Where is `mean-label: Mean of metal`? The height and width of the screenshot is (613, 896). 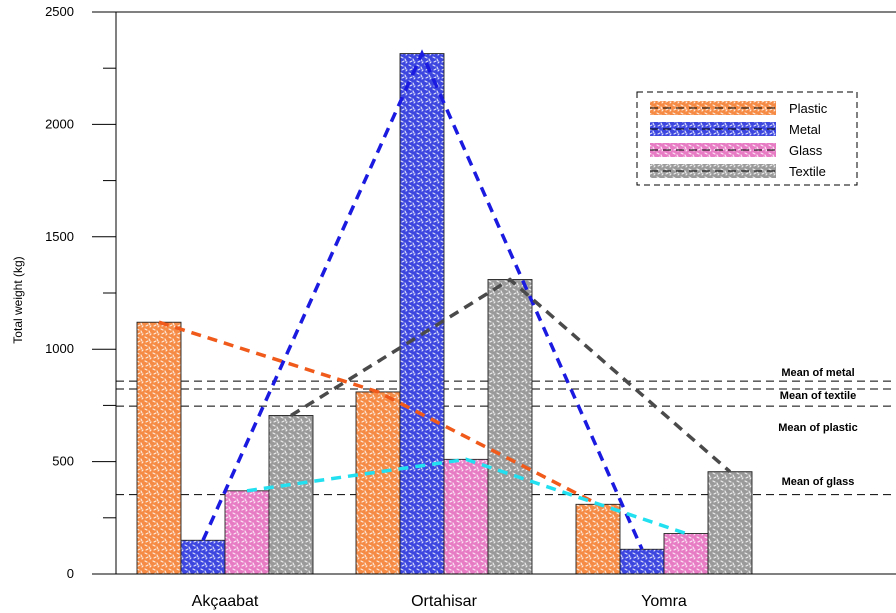 mean-label: Mean of metal is located at coordinates (817, 373).